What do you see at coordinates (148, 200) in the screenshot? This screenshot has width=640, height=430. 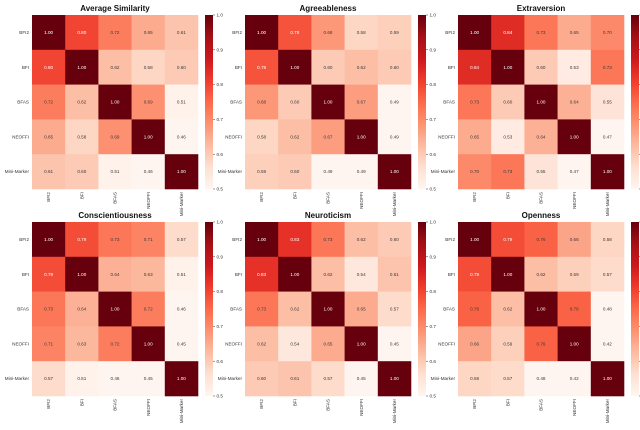 I see `x-tick-label: NEOFFI` at bounding box center [148, 200].